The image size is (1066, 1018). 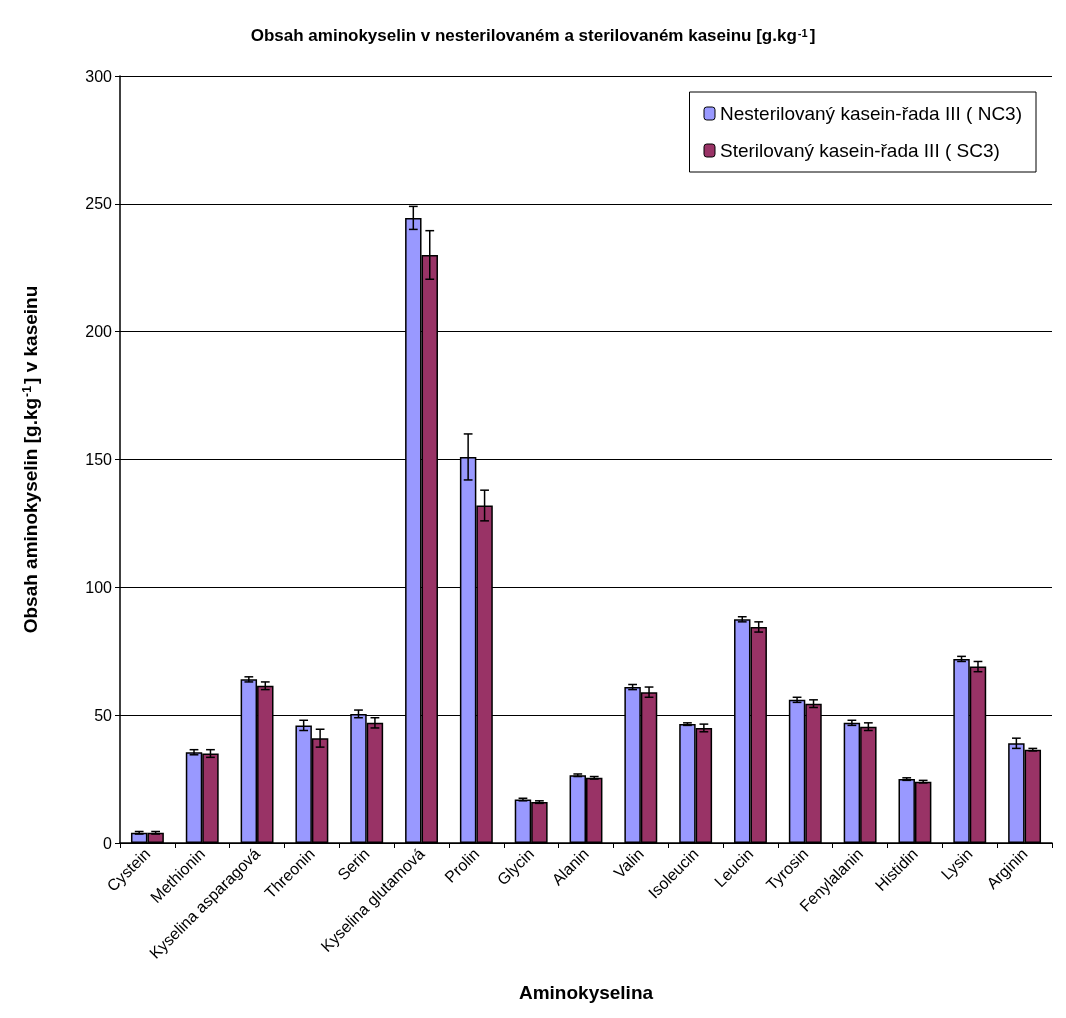 What do you see at coordinates (103, 715) in the screenshot?
I see `y-tick-label: 50` at bounding box center [103, 715].